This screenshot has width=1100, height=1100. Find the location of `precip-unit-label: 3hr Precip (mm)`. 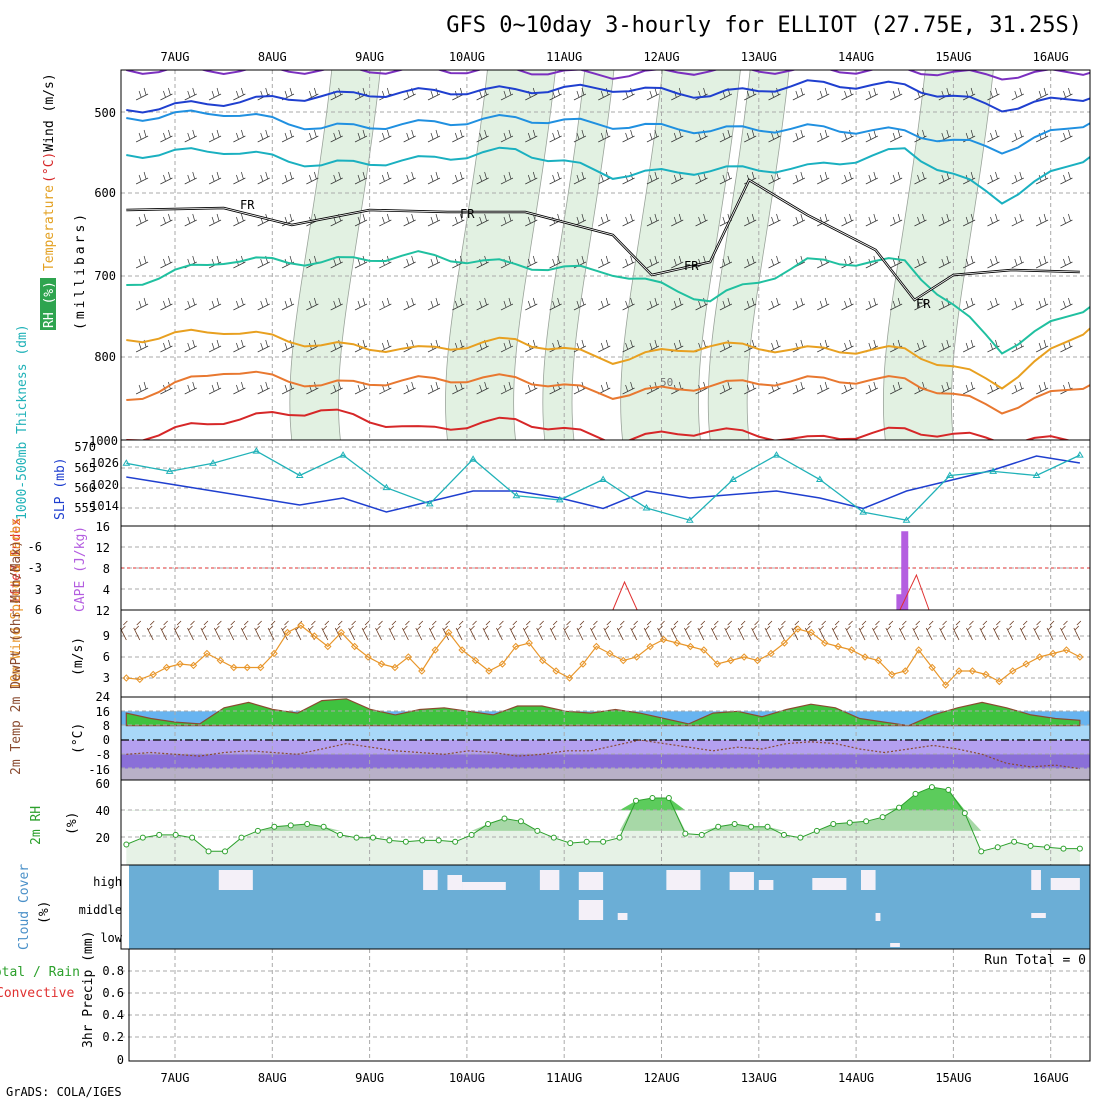

precip-unit-label: 3hr Precip (mm) is located at coordinates (88, 989).